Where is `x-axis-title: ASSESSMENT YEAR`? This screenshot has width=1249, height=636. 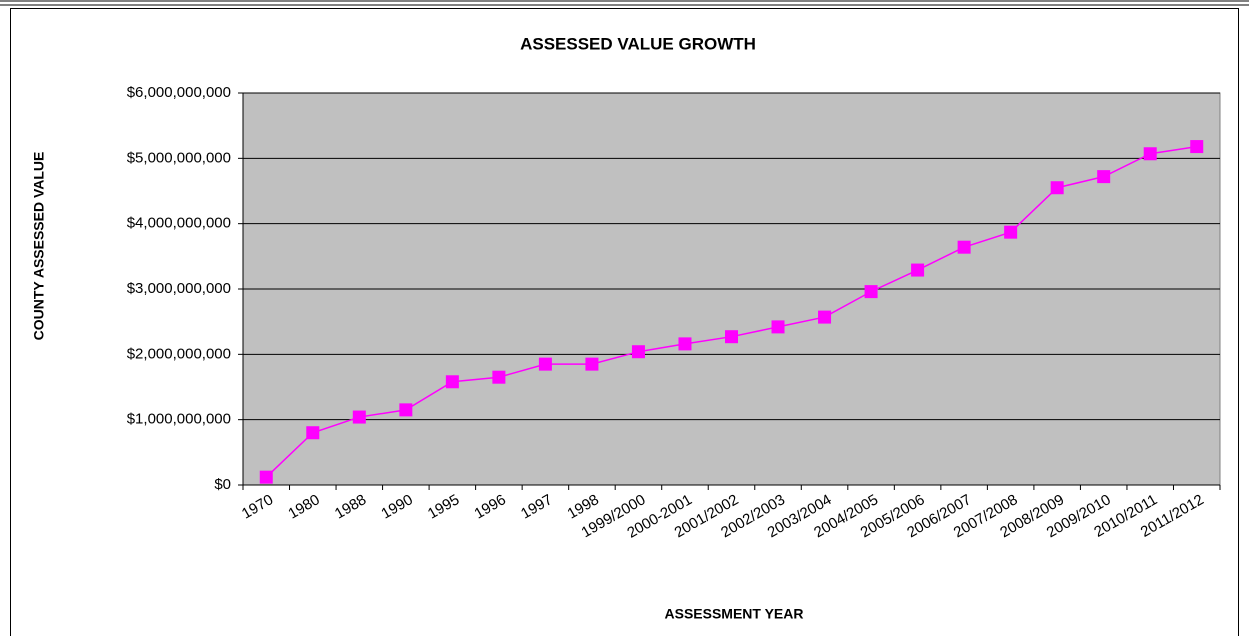
x-axis-title: ASSESSMENT YEAR is located at coordinates (734, 614).